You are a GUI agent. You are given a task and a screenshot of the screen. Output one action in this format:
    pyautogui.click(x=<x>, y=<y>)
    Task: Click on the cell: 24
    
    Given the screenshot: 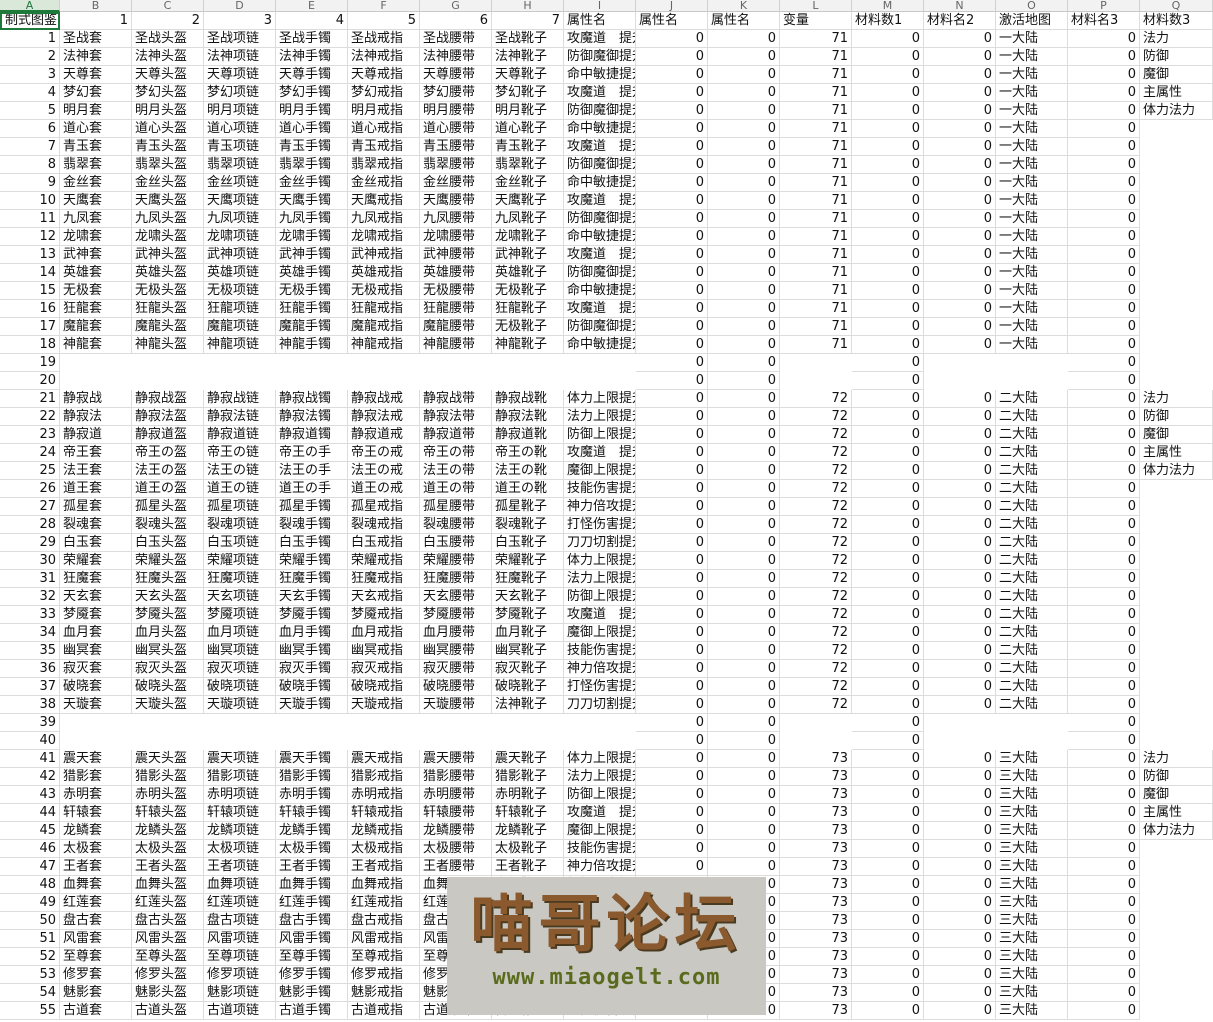 What is the action you would take?
    pyautogui.click(x=30, y=453)
    